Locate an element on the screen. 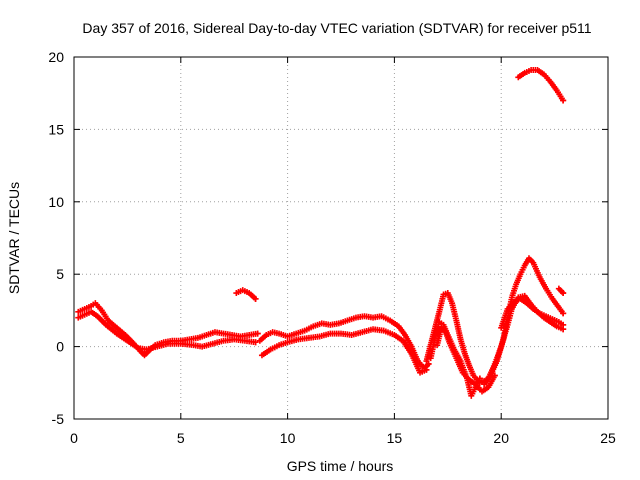 The height and width of the screenshot is (480, 640). y-tick-label: 0 is located at coordinates (60, 347).